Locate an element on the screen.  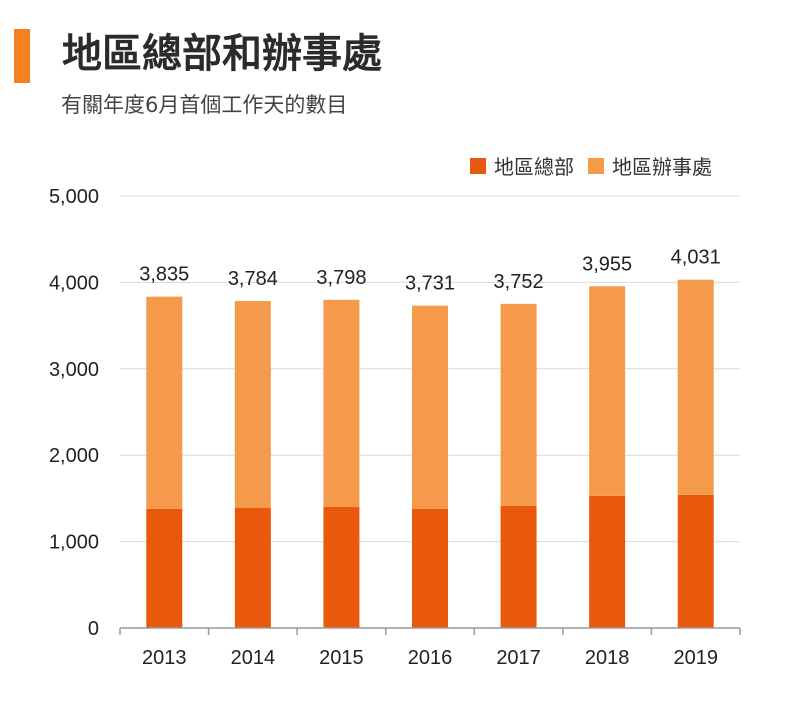
bar-total-label: 3,784 is located at coordinates (253, 279).